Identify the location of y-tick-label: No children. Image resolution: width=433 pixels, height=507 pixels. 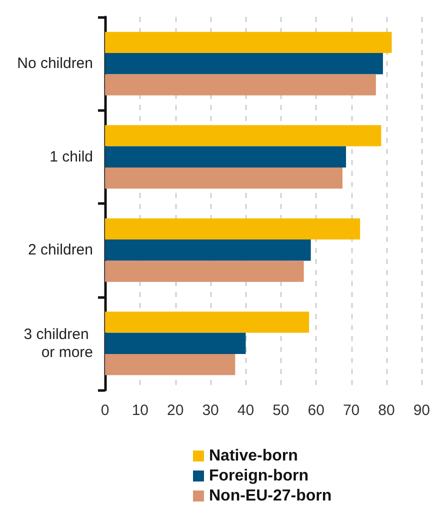
(55, 63).